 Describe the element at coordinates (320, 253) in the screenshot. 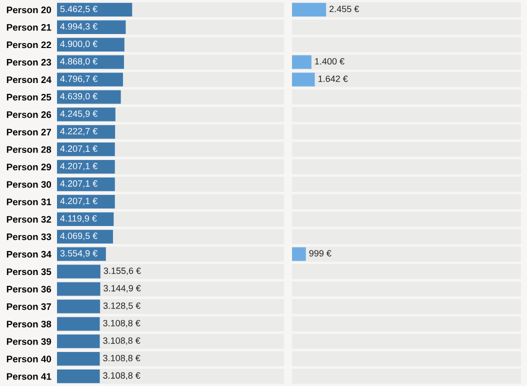

I see `data-label: 999 €` at that location.